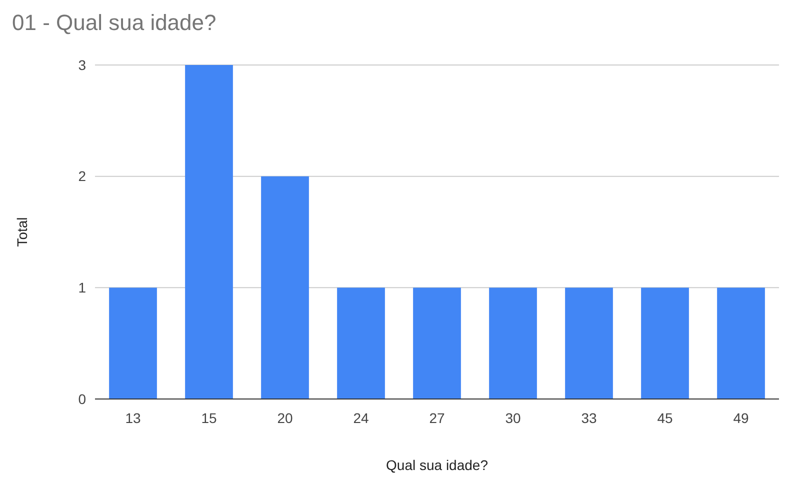 Image resolution: width=799 pixels, height=477 pixels. What do you see at coordinates (114, 22) in the screenshot?
I see `chart-title: 01 - Qual sua idade?` at bounding box center [114, 22].